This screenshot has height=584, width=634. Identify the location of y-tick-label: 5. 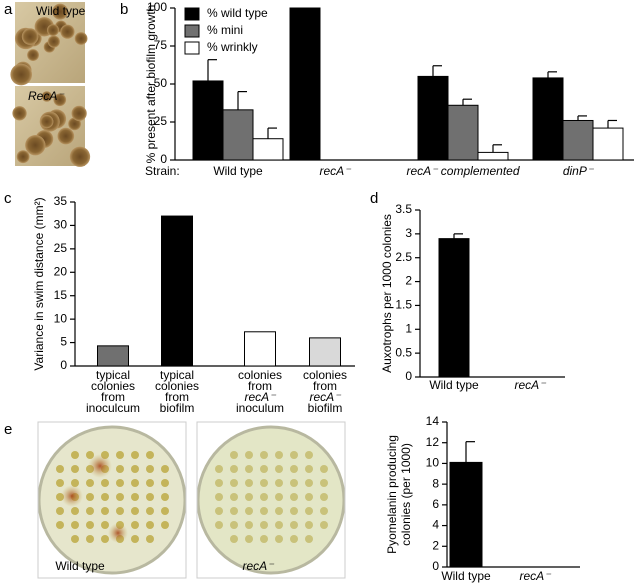
(63, 342).